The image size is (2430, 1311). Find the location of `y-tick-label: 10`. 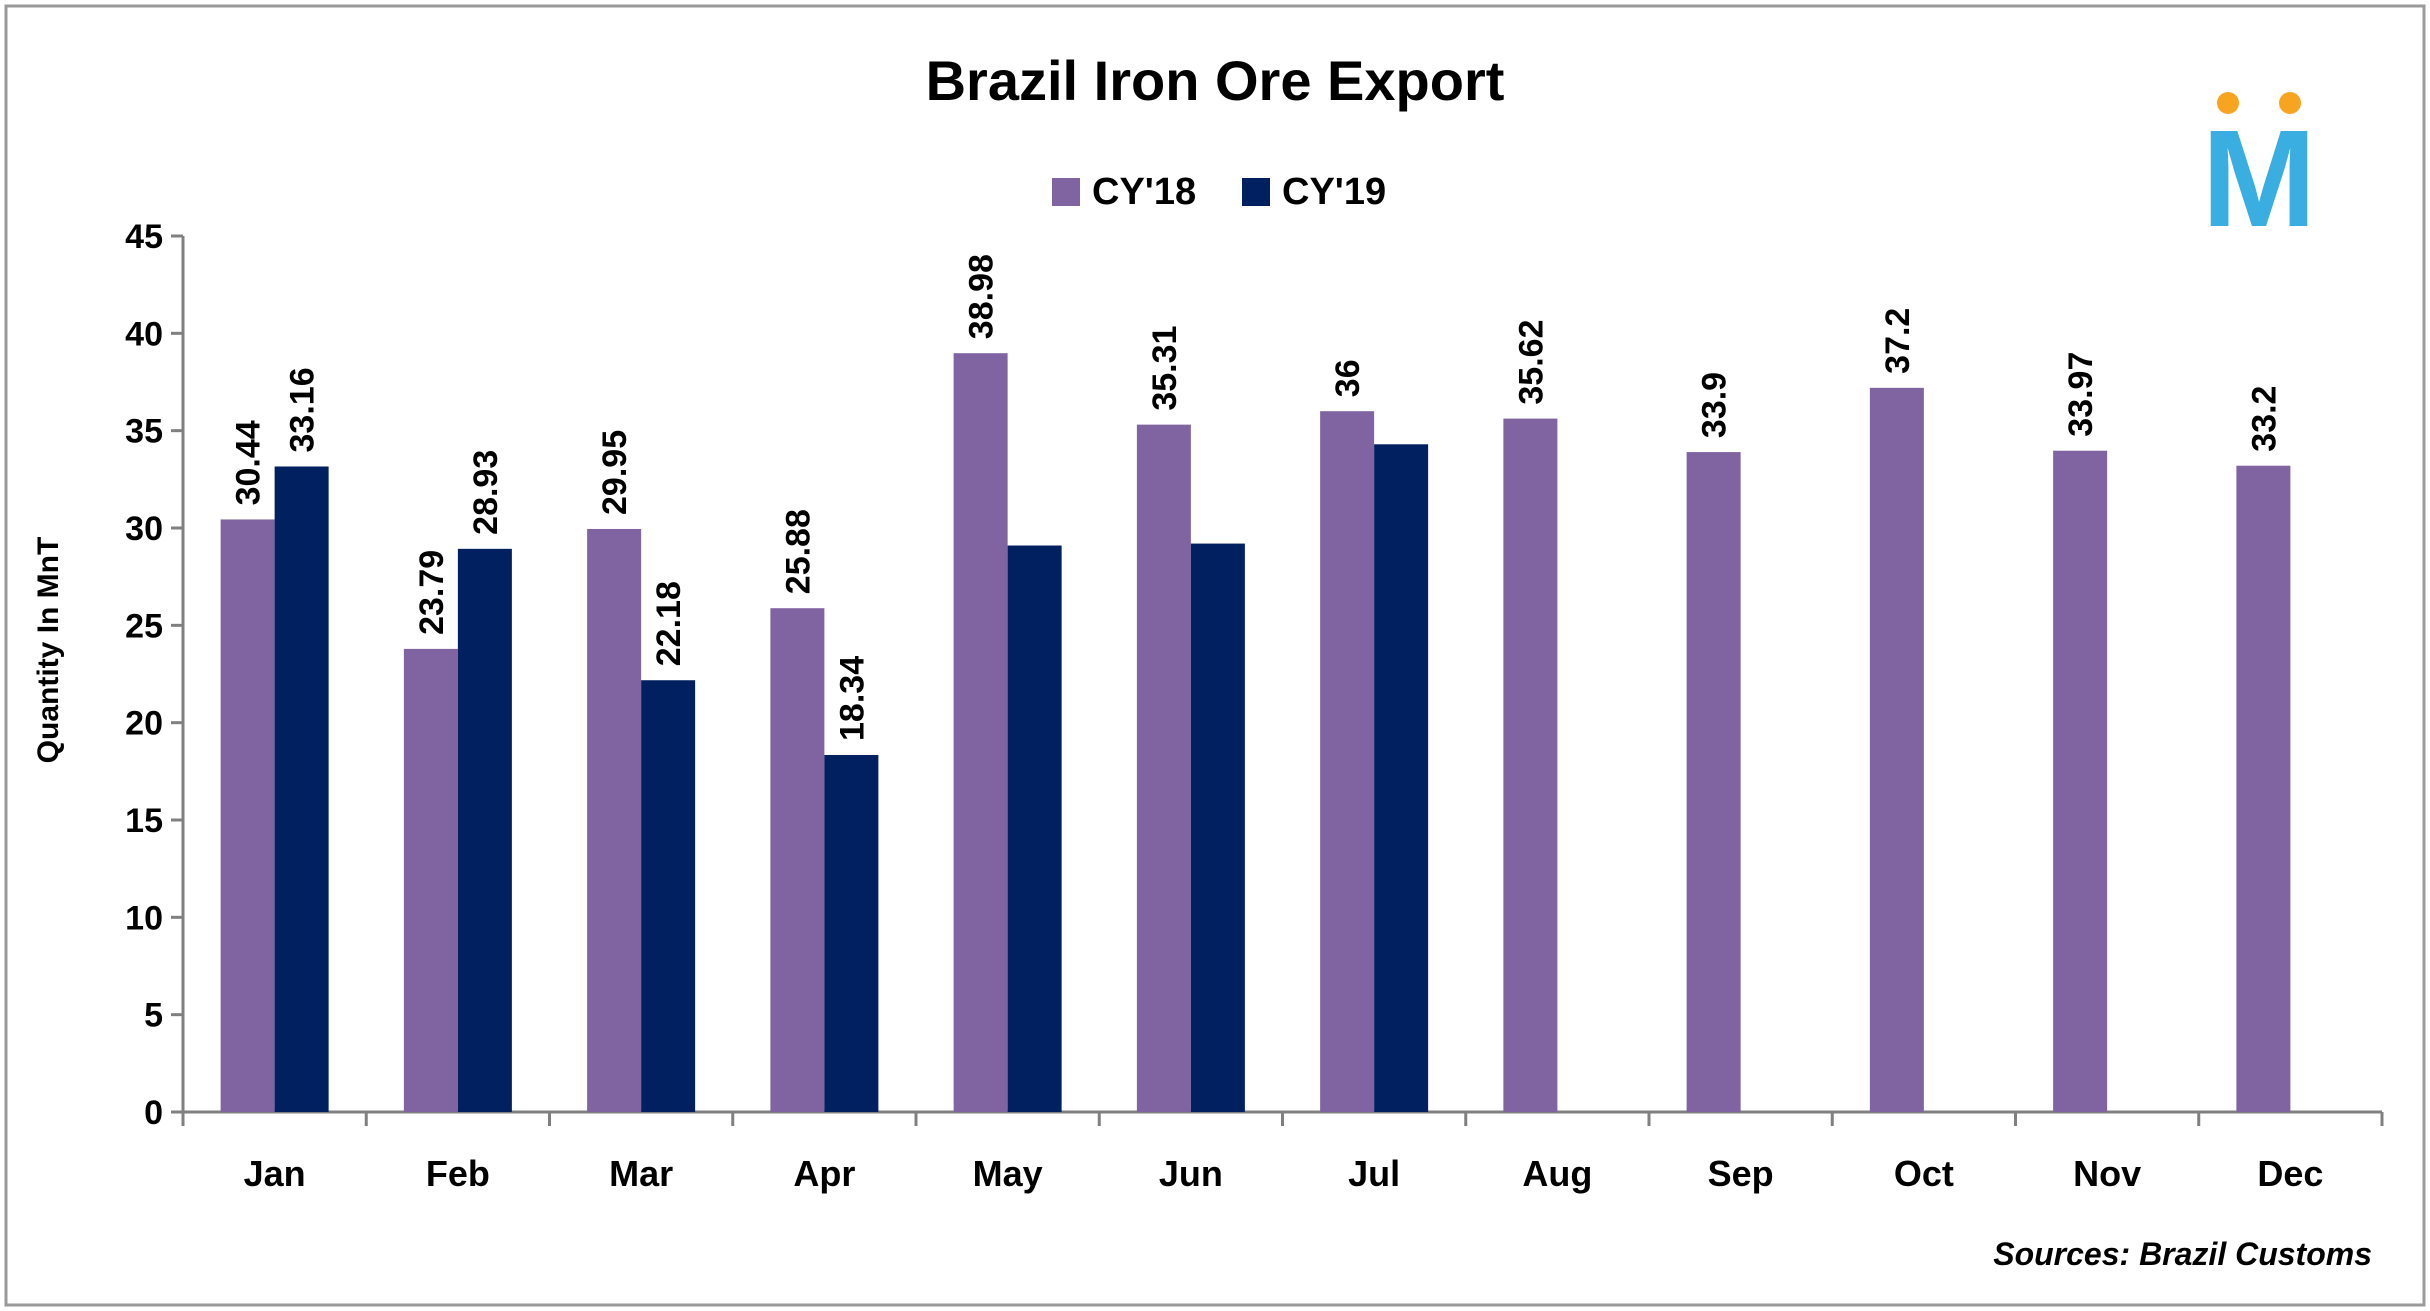

y-tick-label: 10 is located at coordinates (144, 918).